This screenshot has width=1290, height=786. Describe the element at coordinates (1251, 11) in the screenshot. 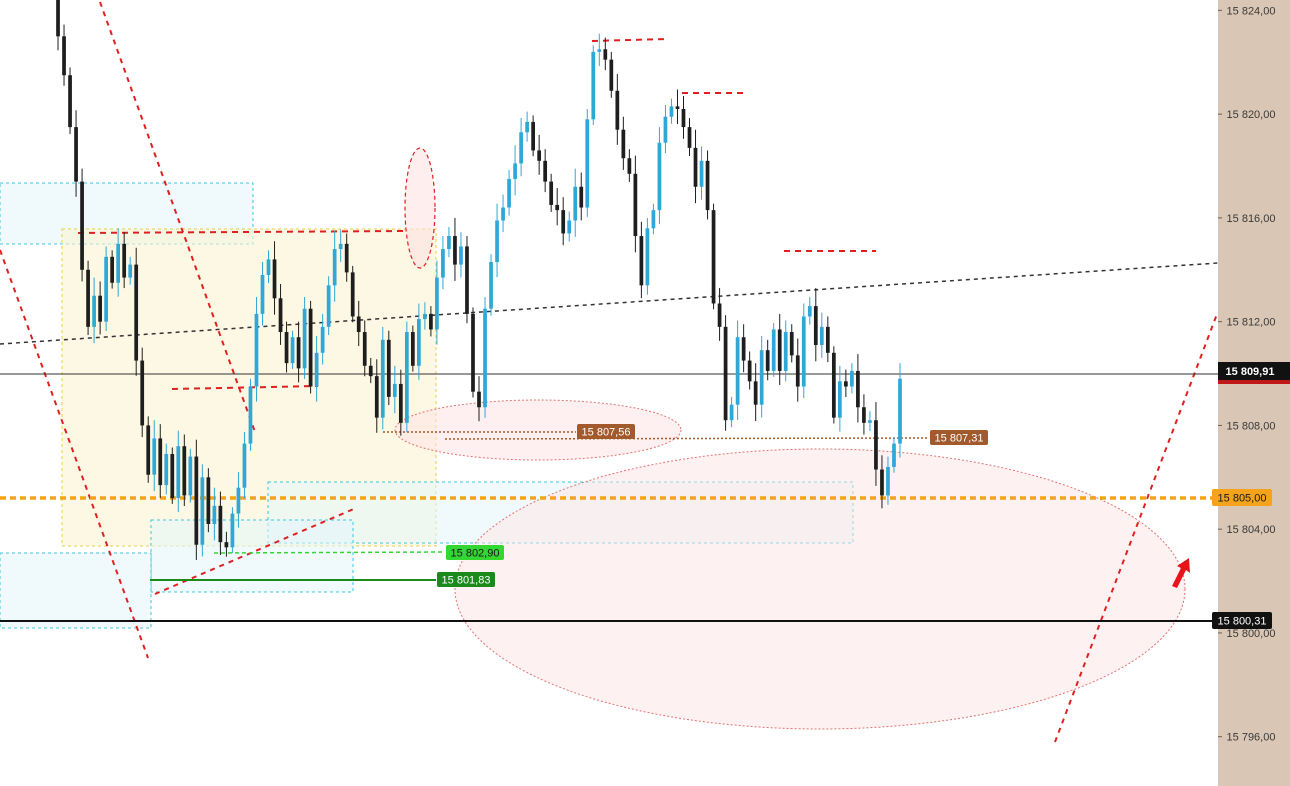

I see `axis-tick-label: 15 824,00` at that location.